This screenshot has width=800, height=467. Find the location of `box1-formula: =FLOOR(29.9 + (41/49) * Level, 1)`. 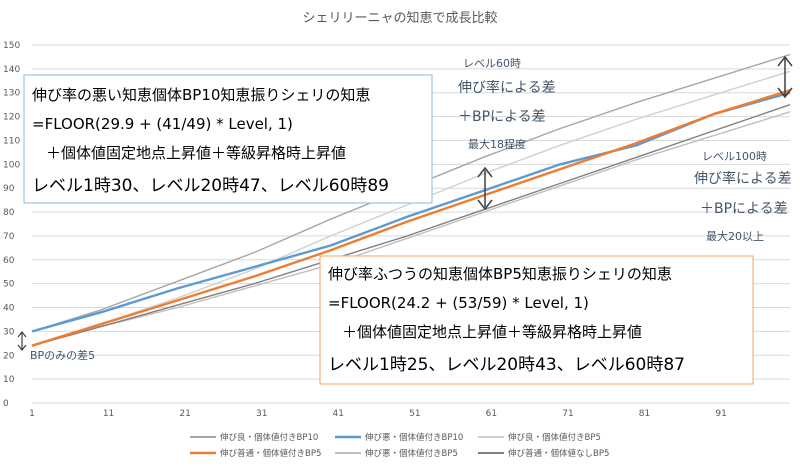

box1-formula: =FLOOR(29.9 + (41/49) * Level, 1) is located at coordinates (162, 124).